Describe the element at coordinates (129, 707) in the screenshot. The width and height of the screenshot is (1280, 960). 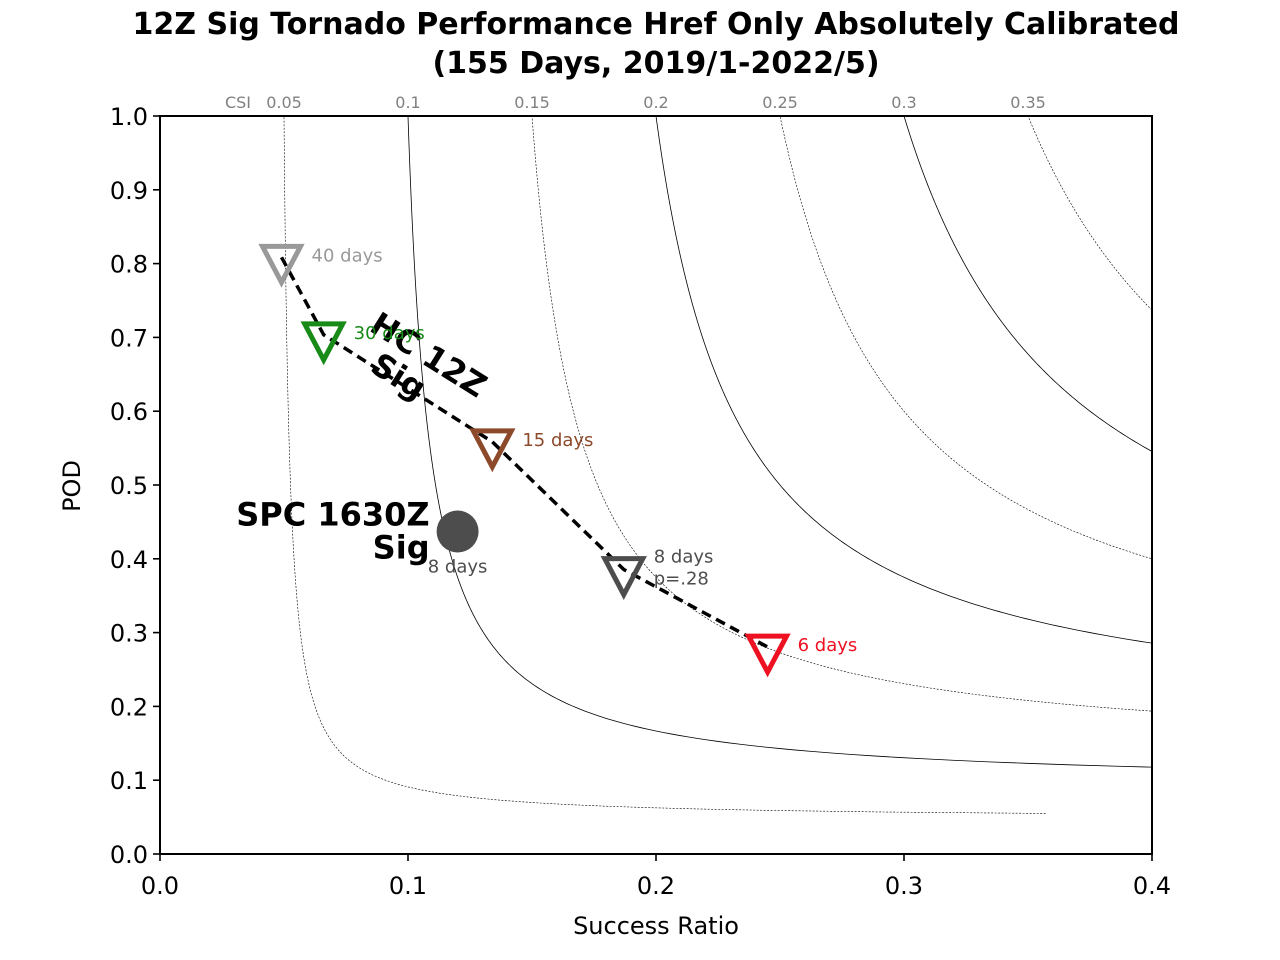
I see `y-tick-label: 0.2` at that location.